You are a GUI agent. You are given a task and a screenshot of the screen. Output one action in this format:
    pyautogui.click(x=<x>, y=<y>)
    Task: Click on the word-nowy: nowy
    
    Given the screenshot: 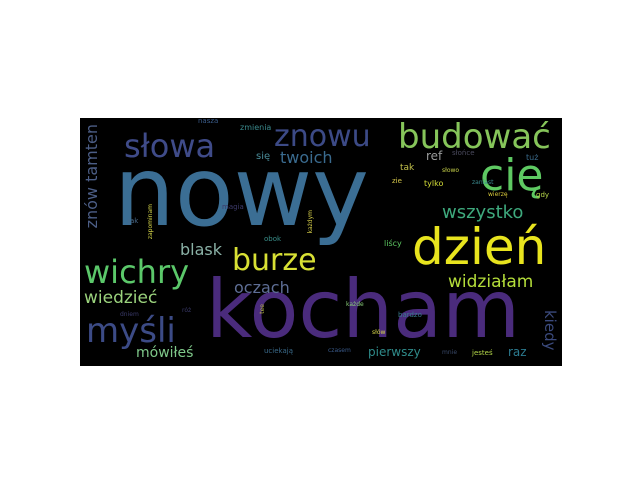 What is the action you would take?
    pyautogui.click(x=241, y=192)
    